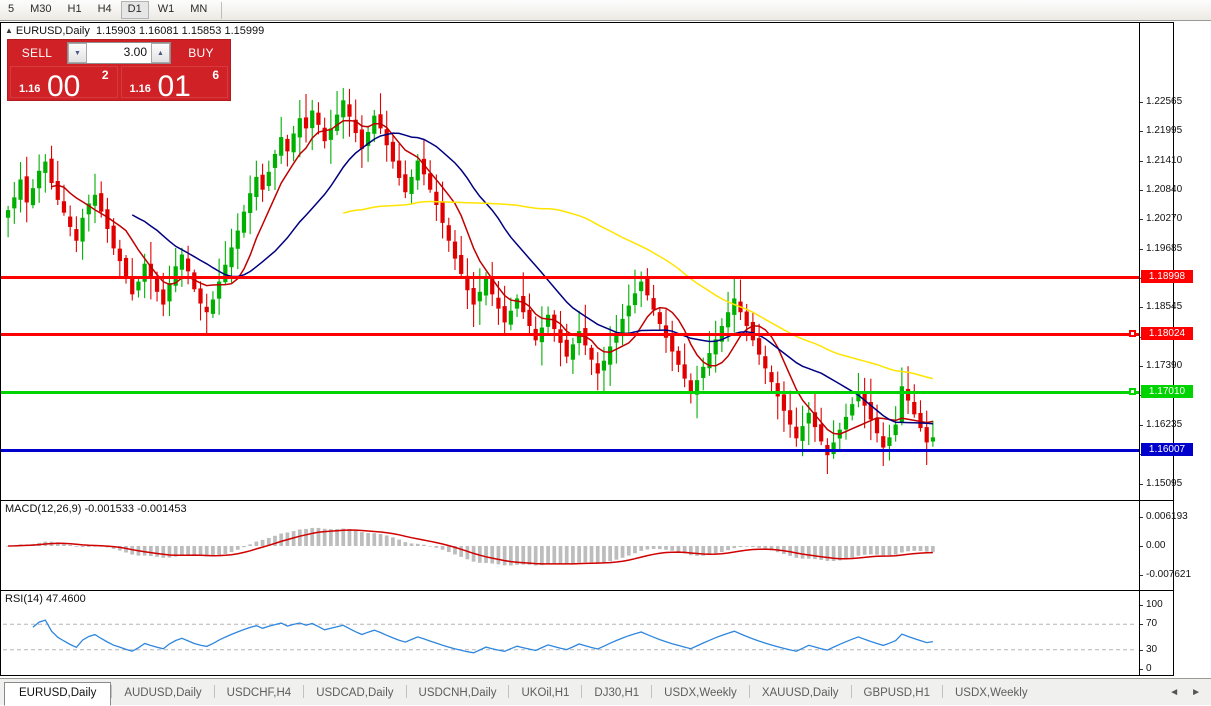 This screenshot has height=706, width=1211. What do you see at coordinates (58, 694) in the screenshot?
I see `chart-tab-eurusd-daily: EURUSD,Daily` at bounding box center [58, 694].